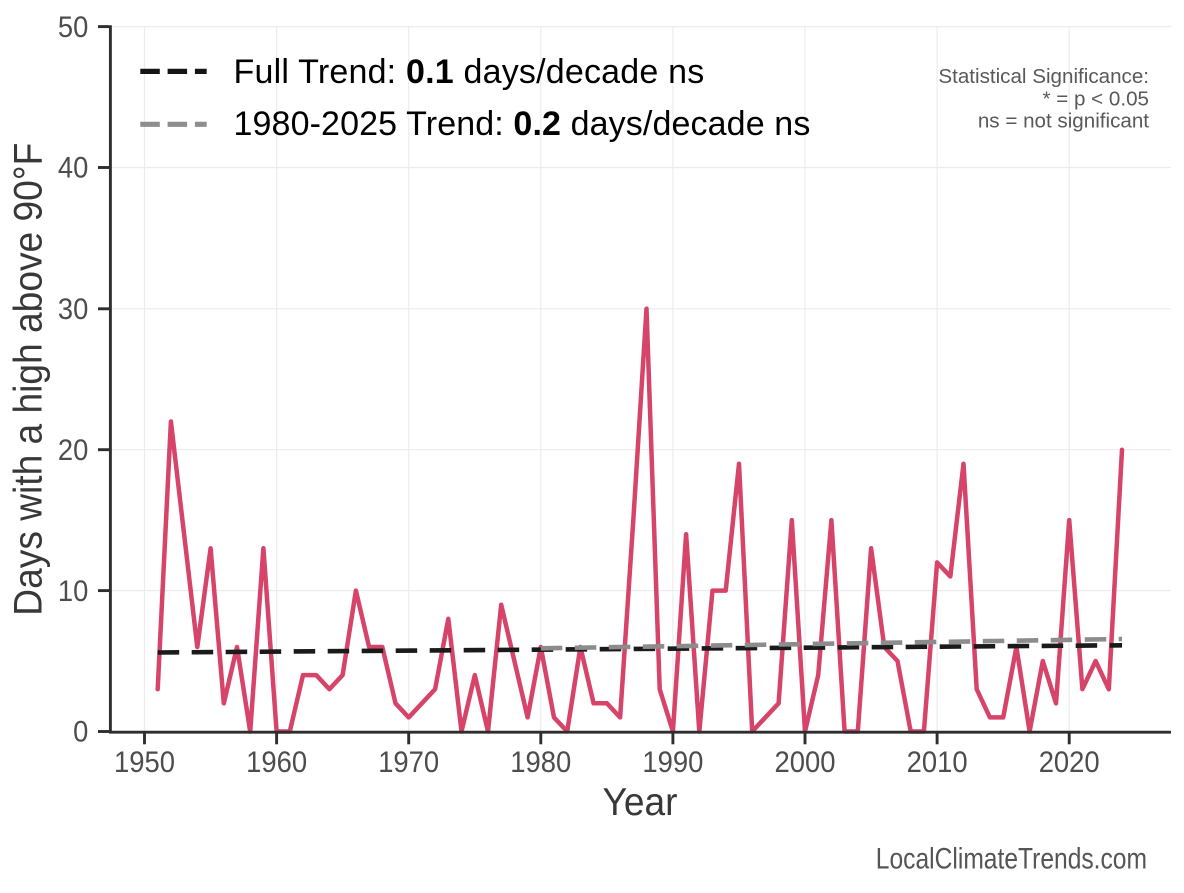 Image resolution: width=1184 pixels, height=893 pixels. Describe the element at coordinates (276, 762) in the screenshot. I see `svg-text: 1960` at that location.